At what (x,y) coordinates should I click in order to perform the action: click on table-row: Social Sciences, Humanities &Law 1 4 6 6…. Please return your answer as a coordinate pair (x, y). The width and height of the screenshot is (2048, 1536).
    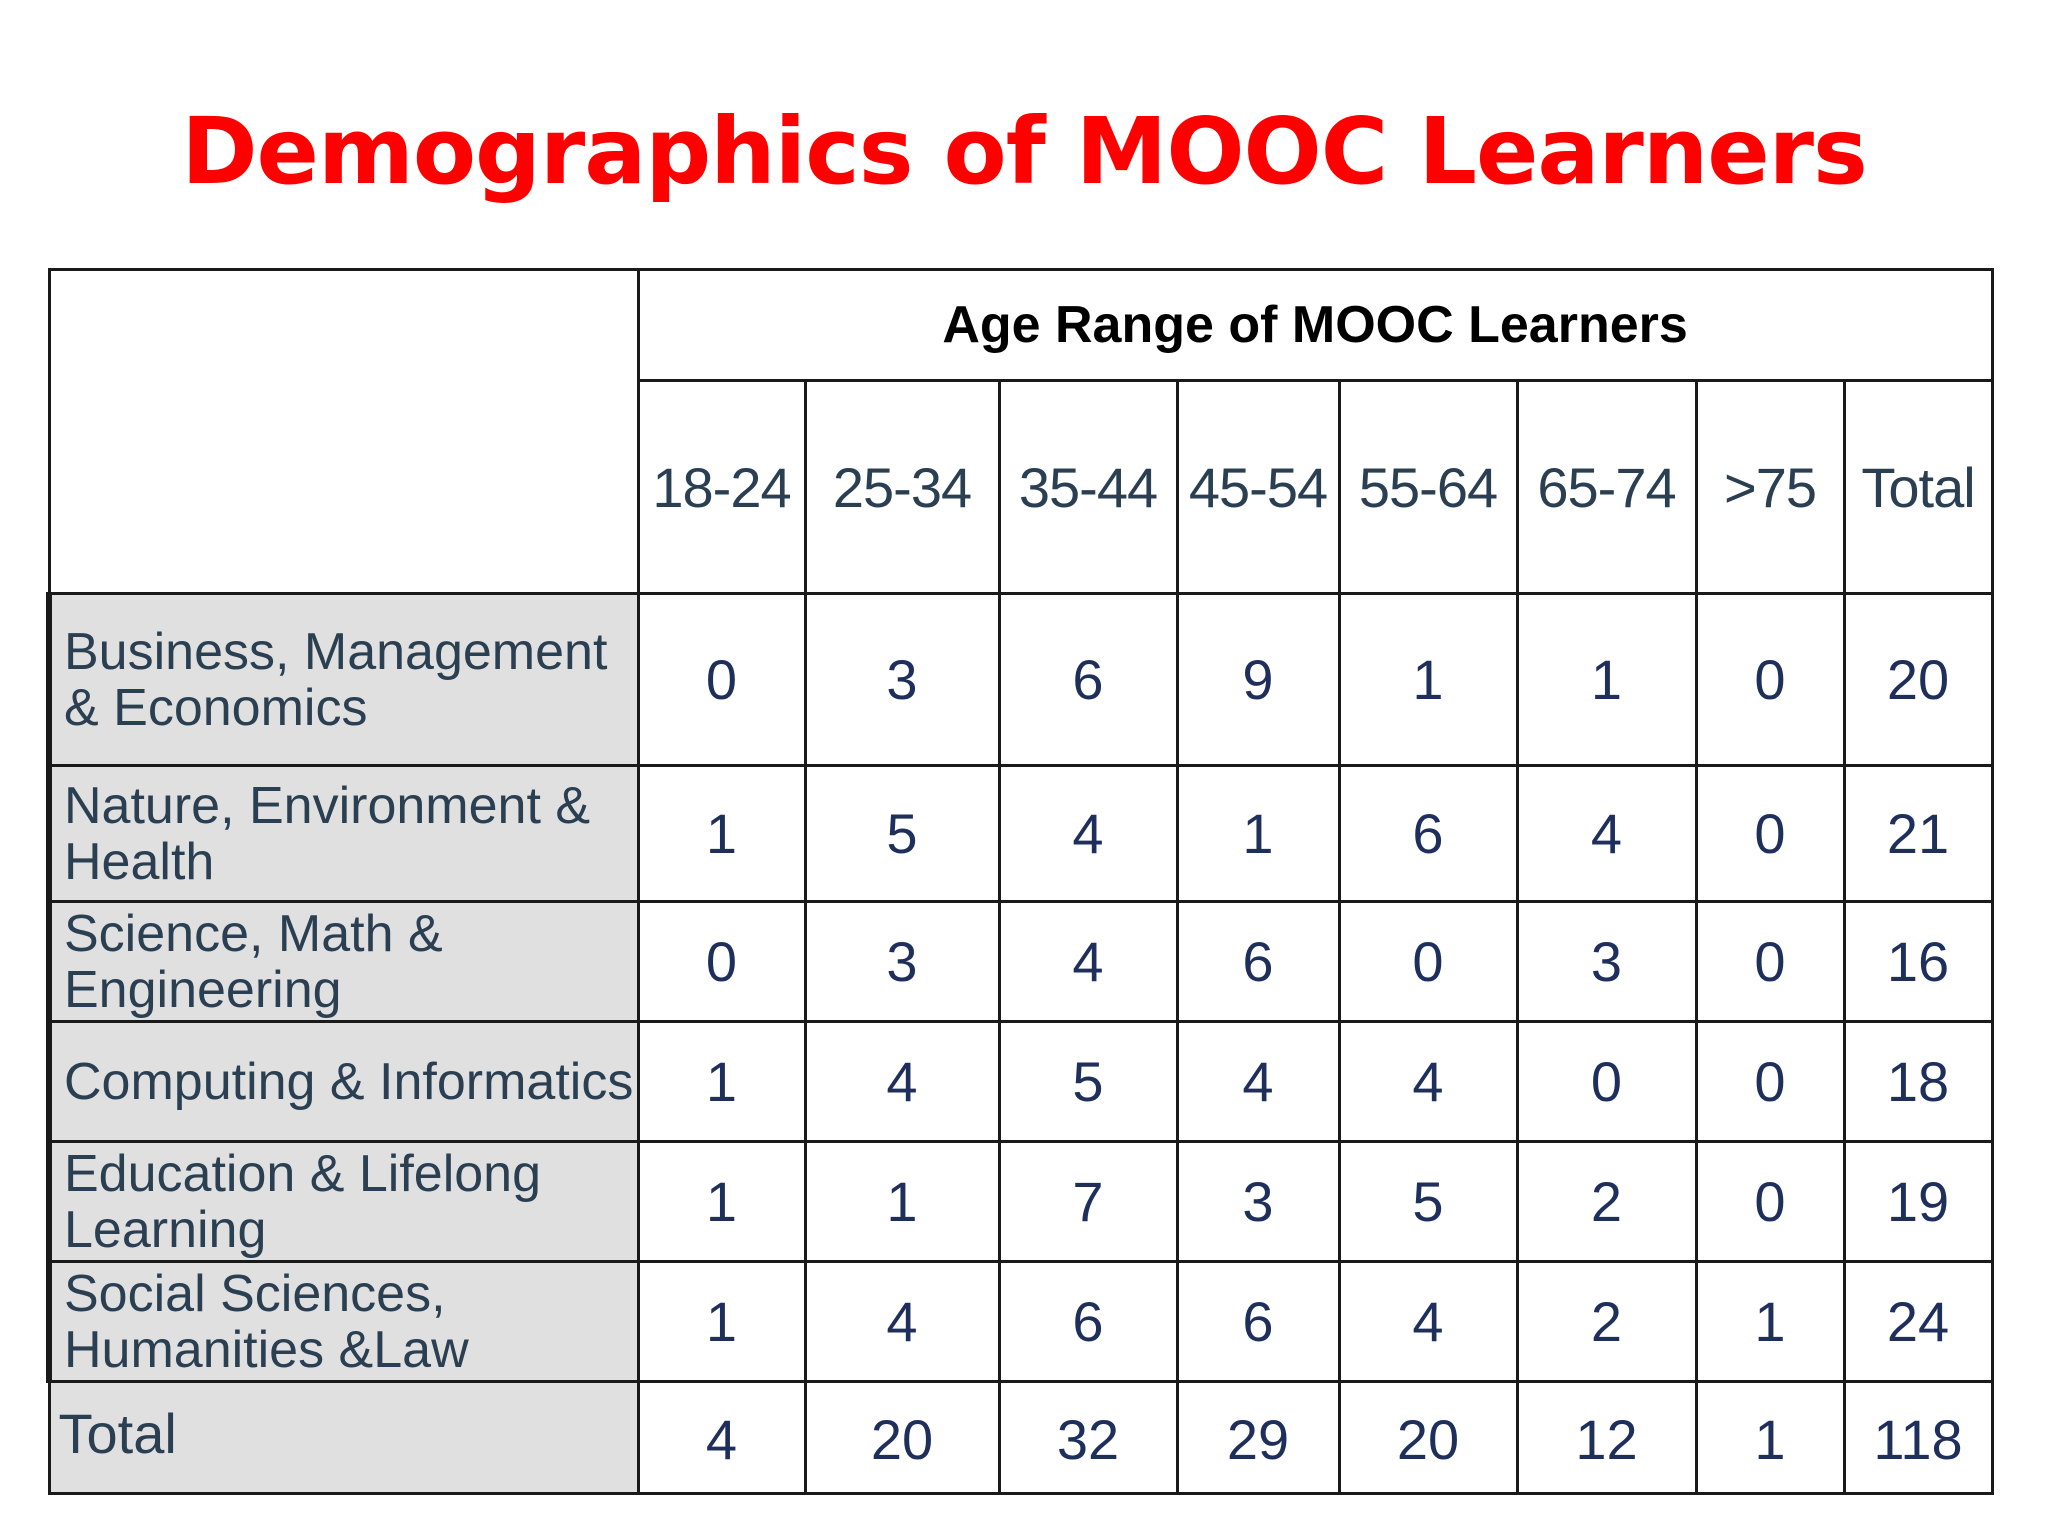
    Looking at the image, I should click on (1020, 1321).